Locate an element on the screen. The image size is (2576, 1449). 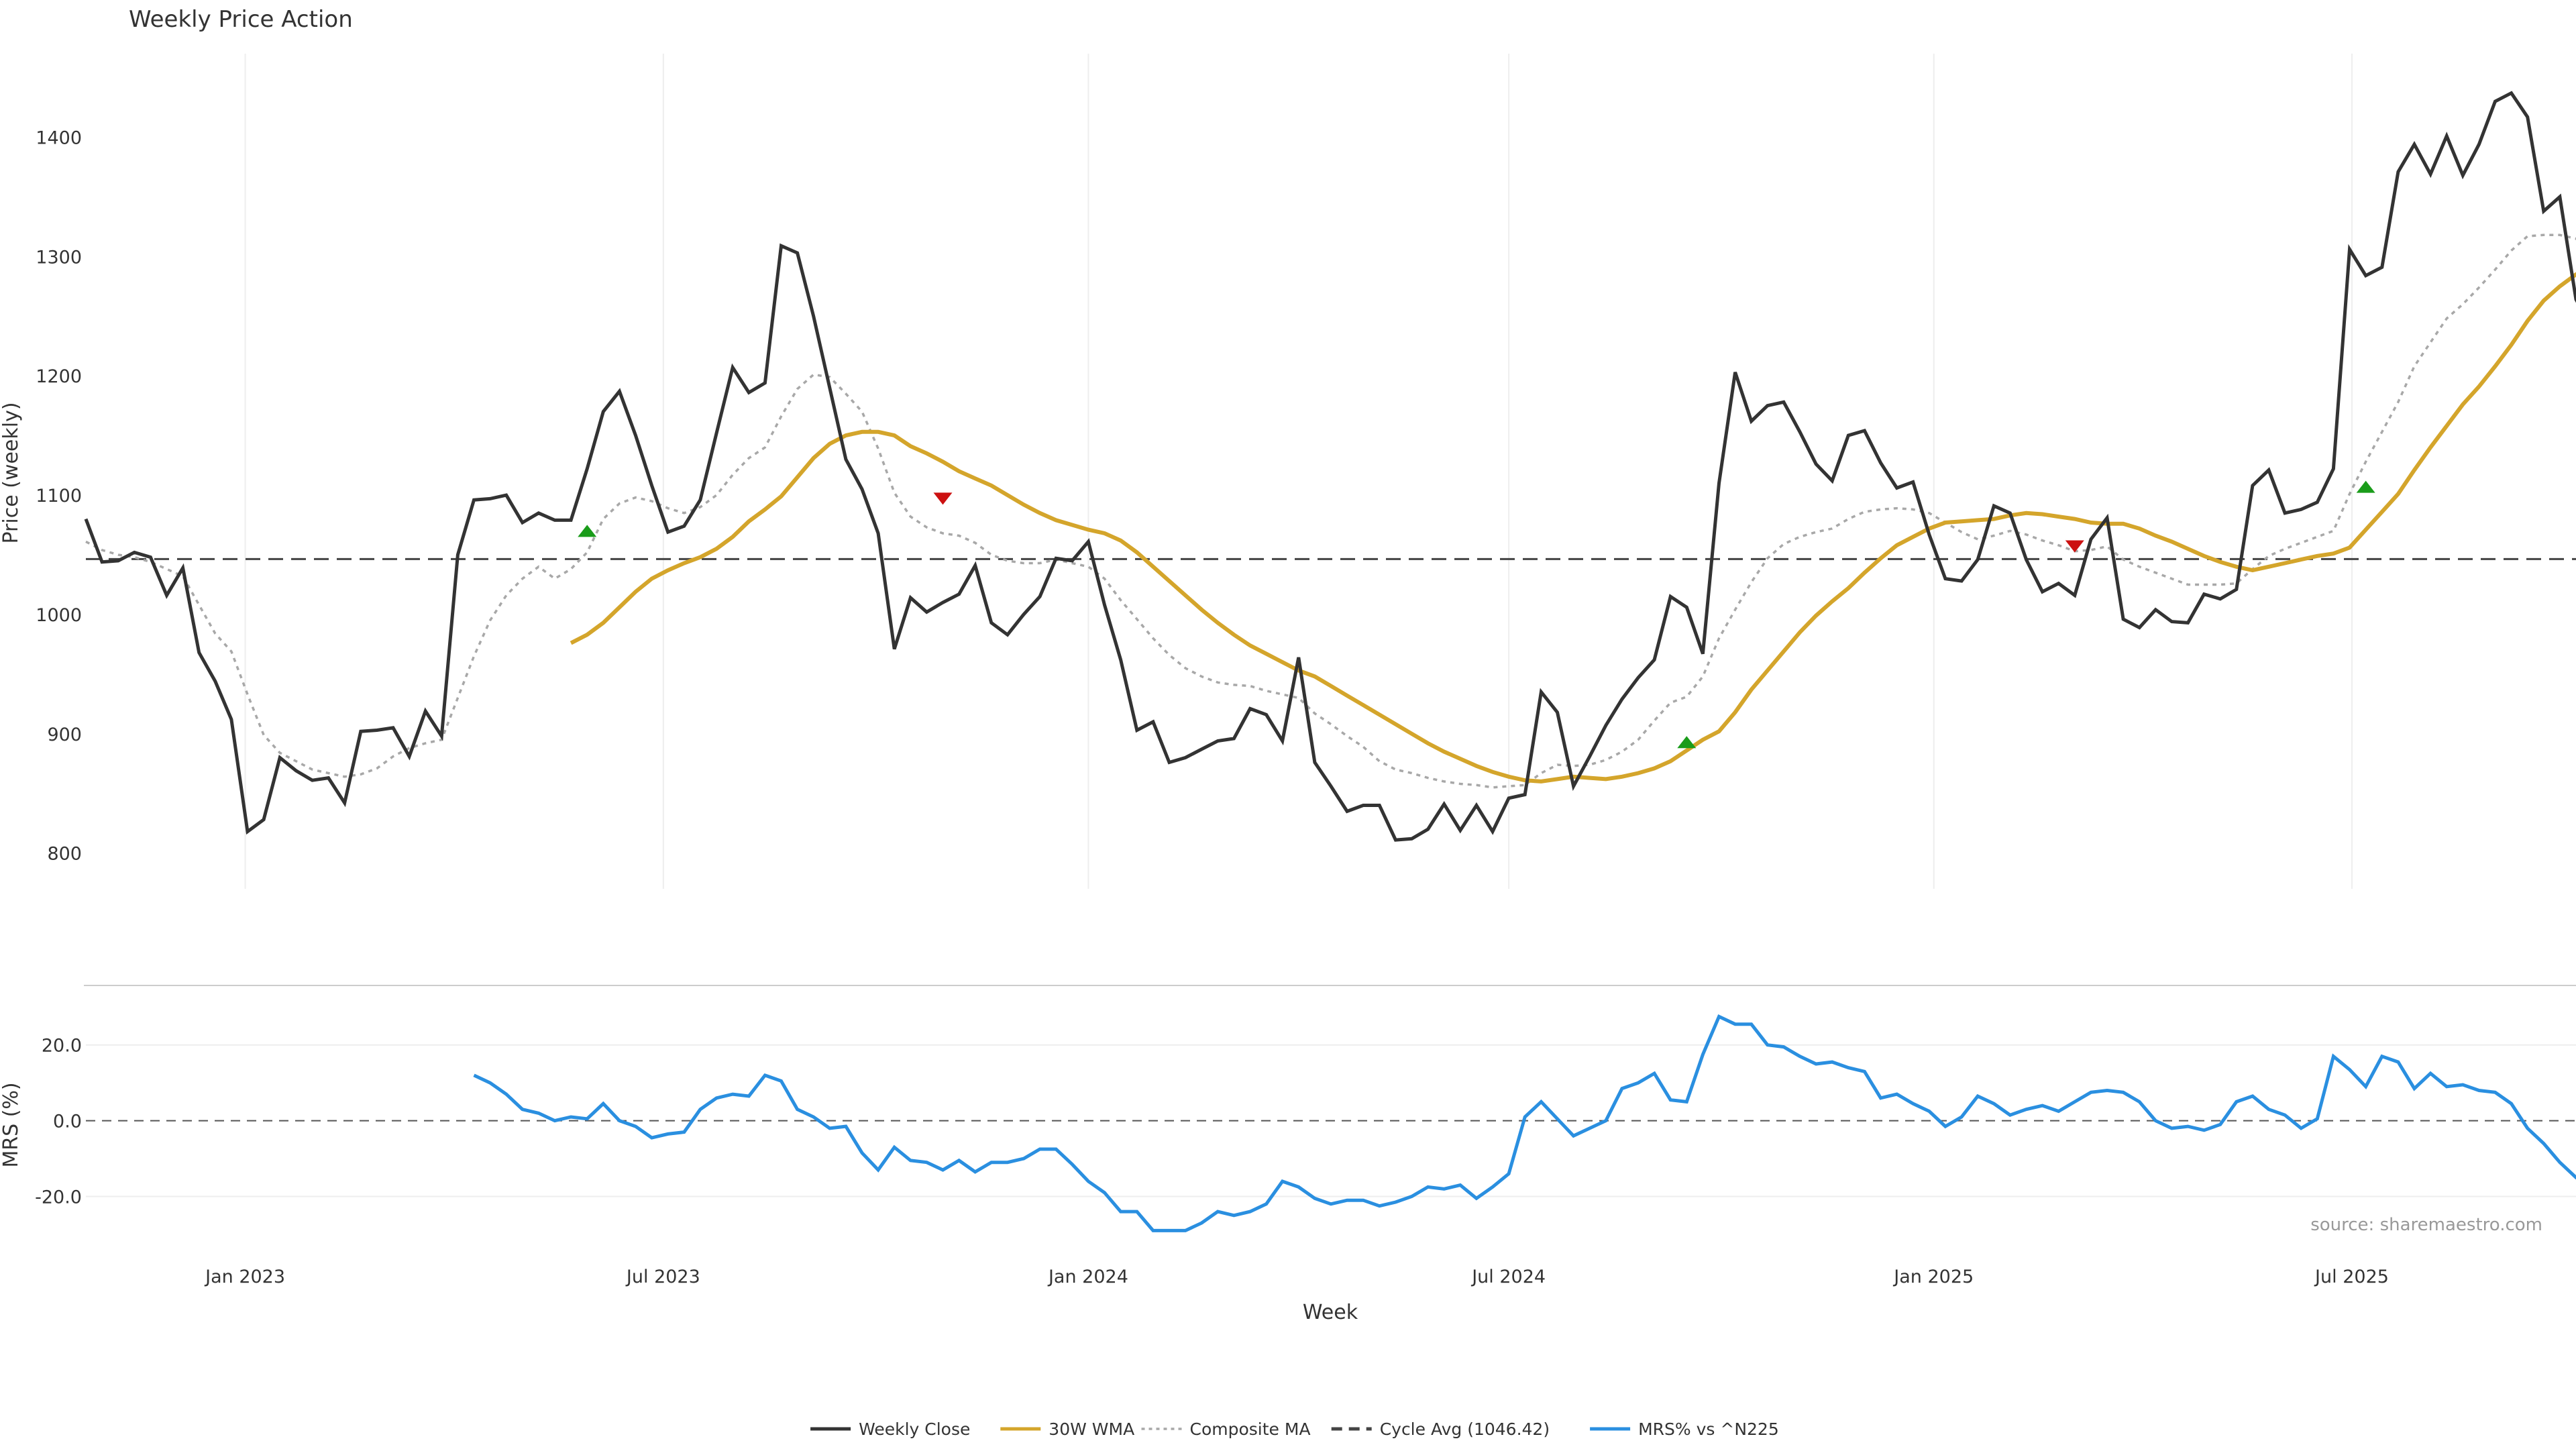
legend-label-mrs: MRS% vs ^N225 is located at coordinates (1708, 1429).